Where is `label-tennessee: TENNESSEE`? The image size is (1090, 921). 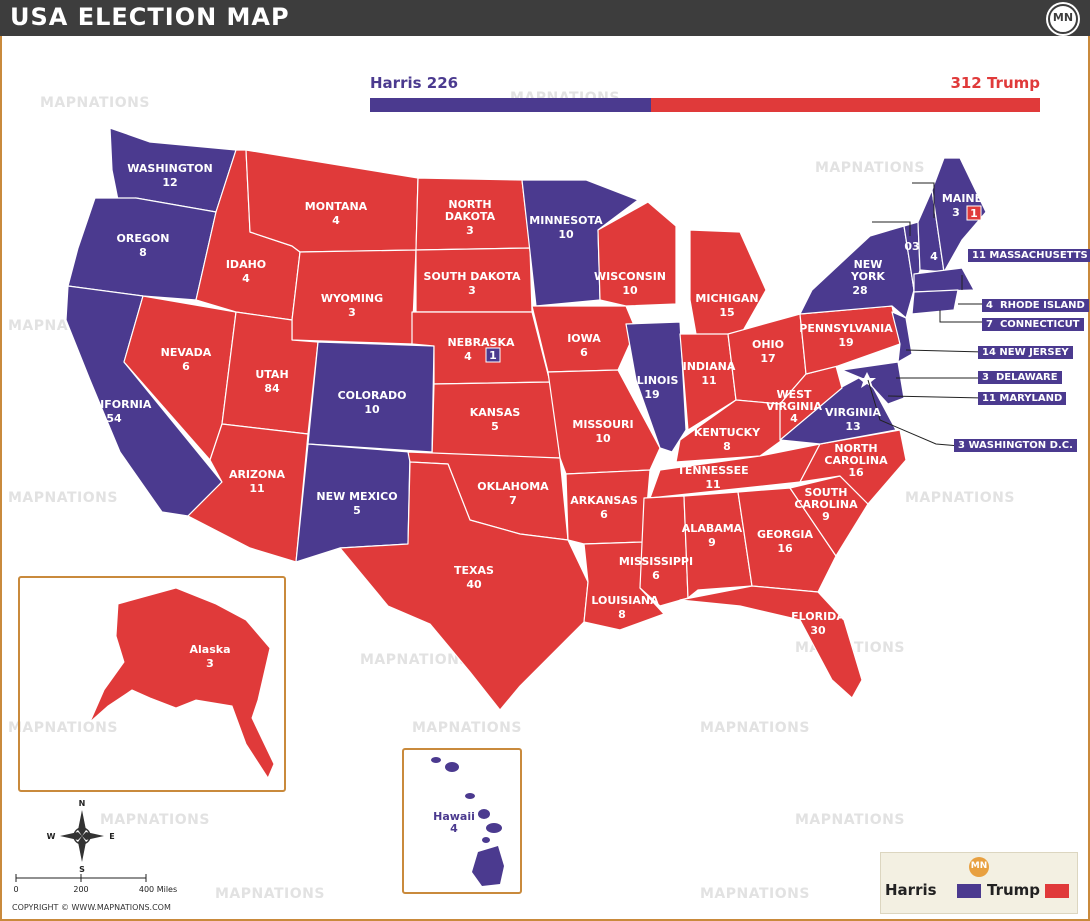 label-tennessee: TENNESSEE is located at coordinates (712, 470).